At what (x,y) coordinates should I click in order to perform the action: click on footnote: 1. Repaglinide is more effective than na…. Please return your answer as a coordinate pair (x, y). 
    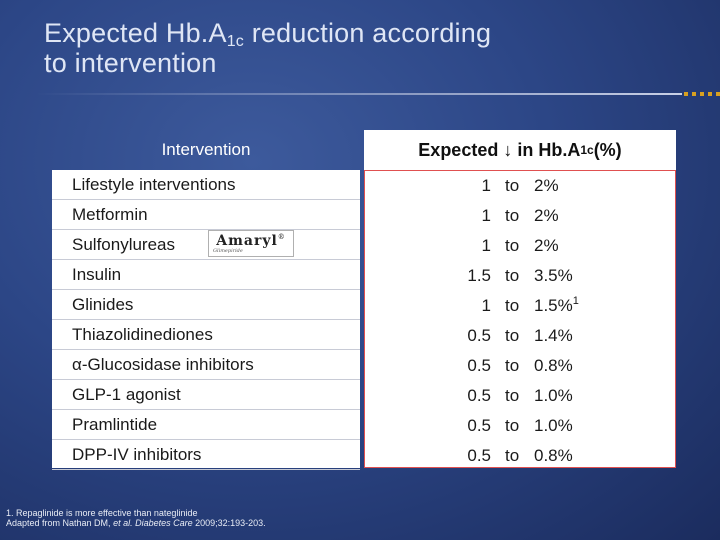
    Looking at the image, I should click on (136, 518).